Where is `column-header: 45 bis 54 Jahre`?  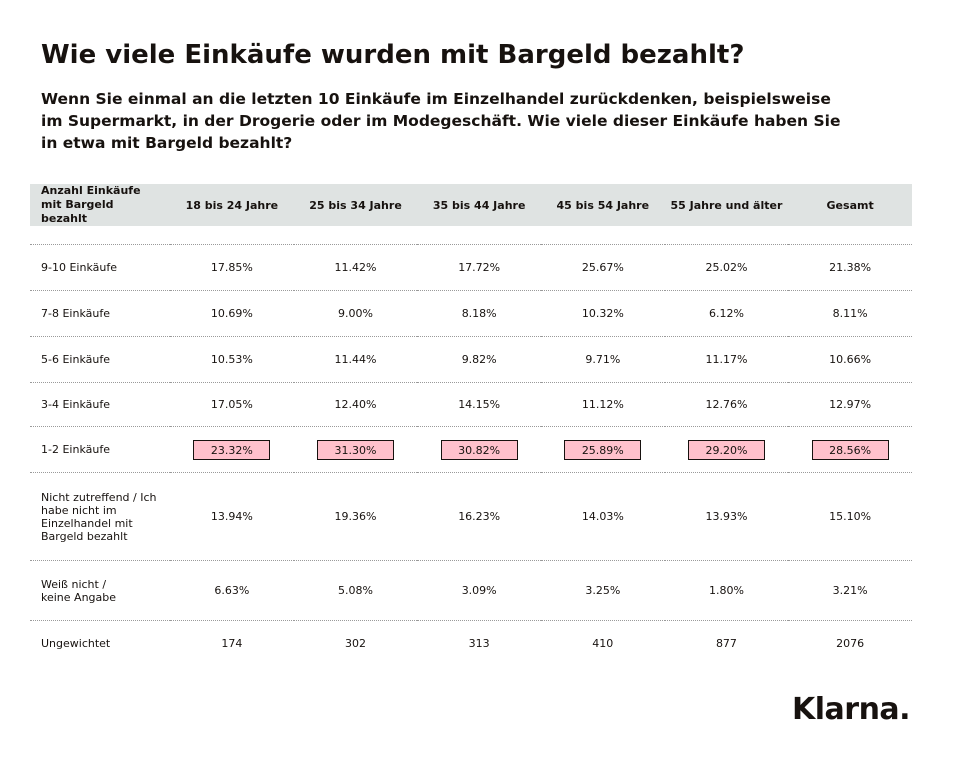
column-header: 45 bis 54 Jahre is located at coordinates (602, 205).